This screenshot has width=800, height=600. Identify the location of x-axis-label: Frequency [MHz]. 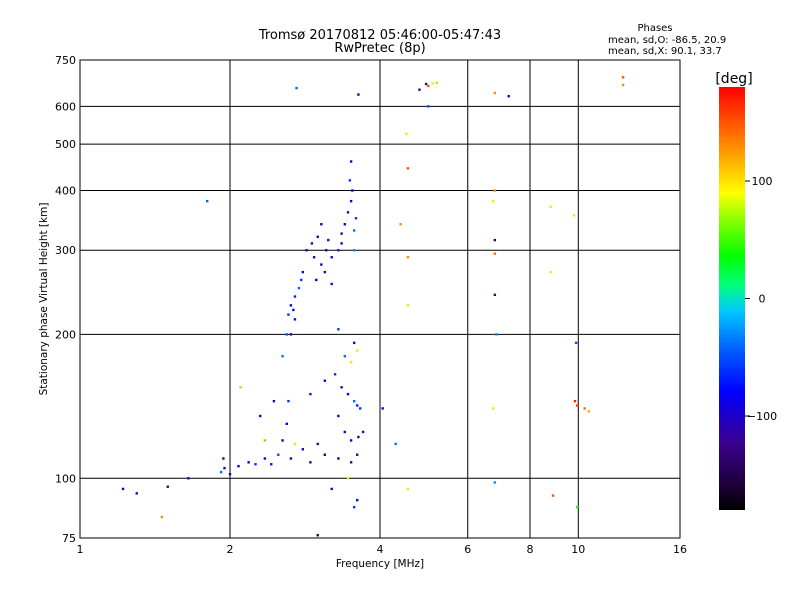
(380, 564).